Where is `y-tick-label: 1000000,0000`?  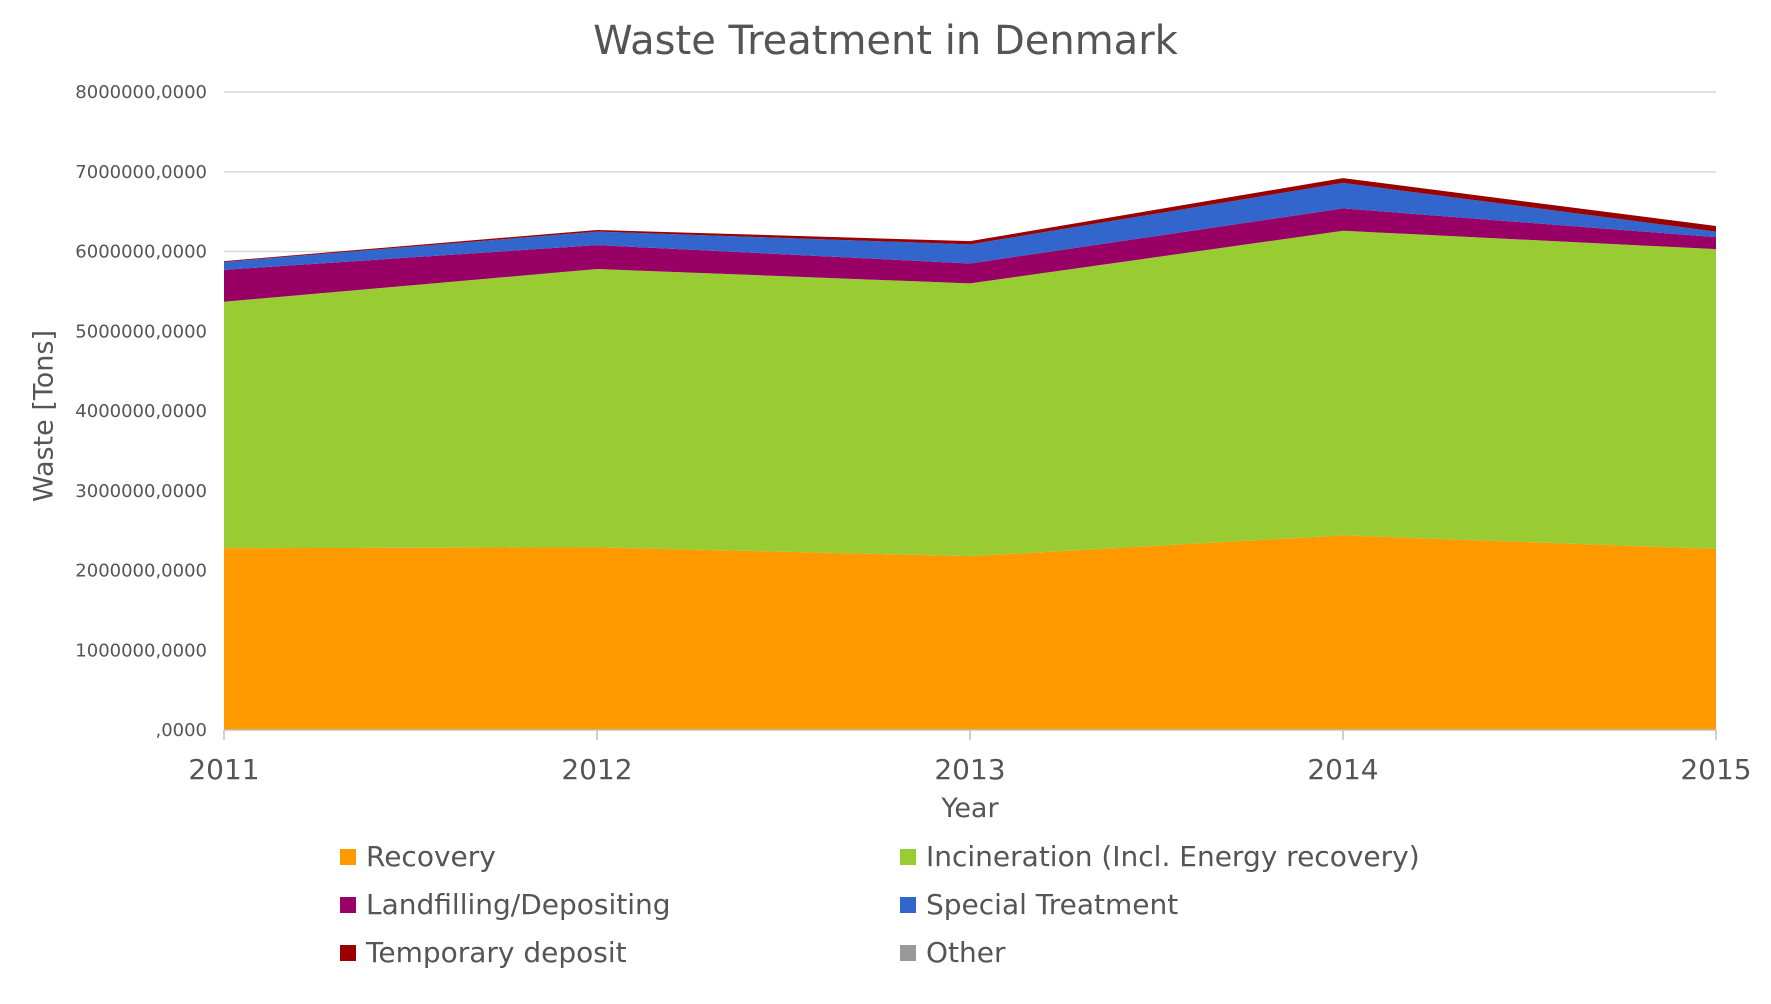
y-tick-label: 1000000,0000 is located at coordinates (141, 650).